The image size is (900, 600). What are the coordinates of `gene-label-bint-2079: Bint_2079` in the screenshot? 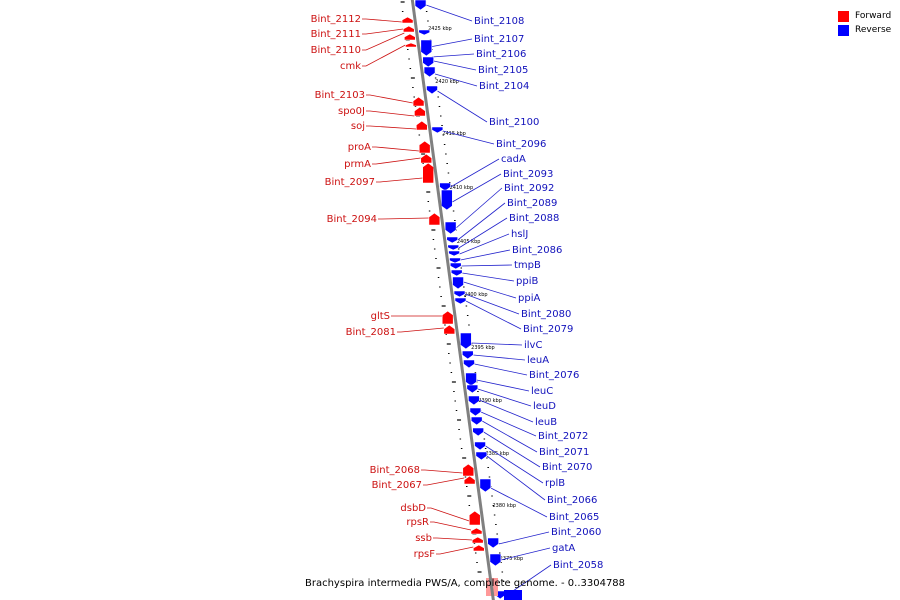 It's located at (548, 329).